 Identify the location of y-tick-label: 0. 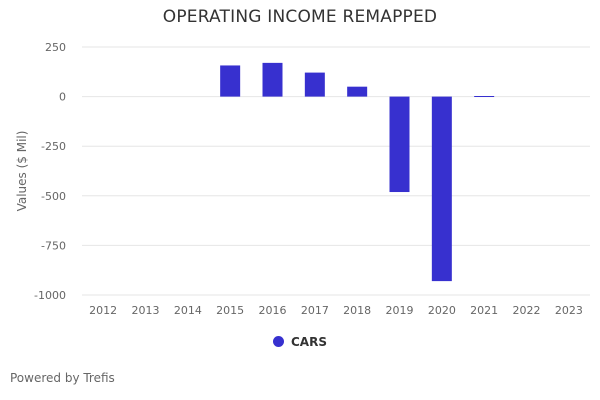
(62, 97).